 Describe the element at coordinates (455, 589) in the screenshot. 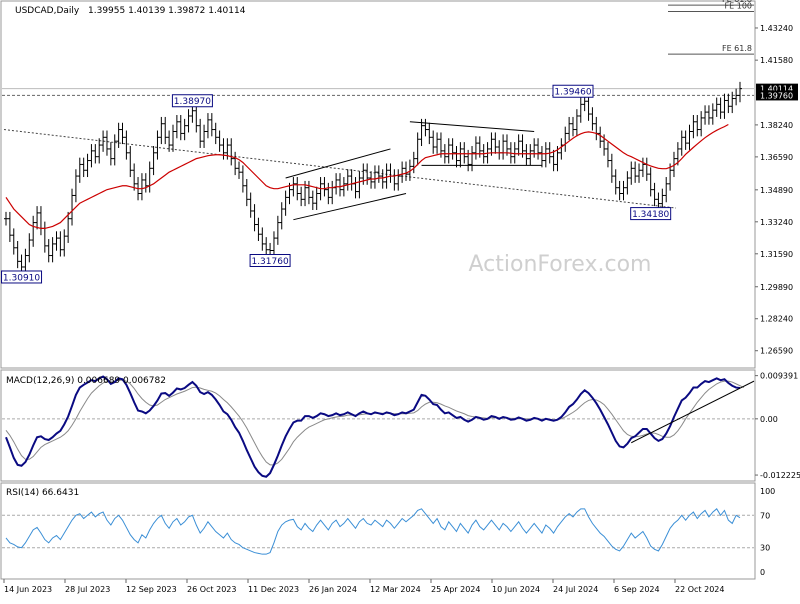

I see `x-tick-label: 25 Apr 2024` at that location.